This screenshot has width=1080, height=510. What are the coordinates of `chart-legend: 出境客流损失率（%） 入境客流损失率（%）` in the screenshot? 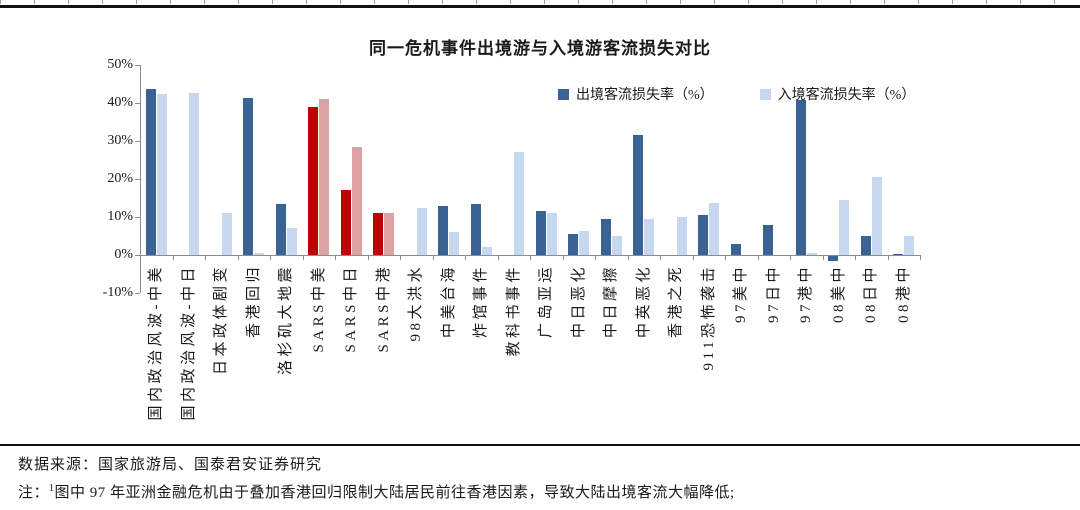 It's located at (736, 94).